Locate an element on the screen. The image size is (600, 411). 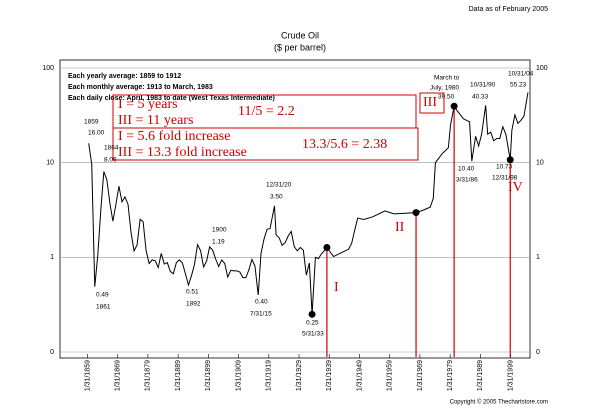
point-label: 0.49 is located at coordinates (102, 295).